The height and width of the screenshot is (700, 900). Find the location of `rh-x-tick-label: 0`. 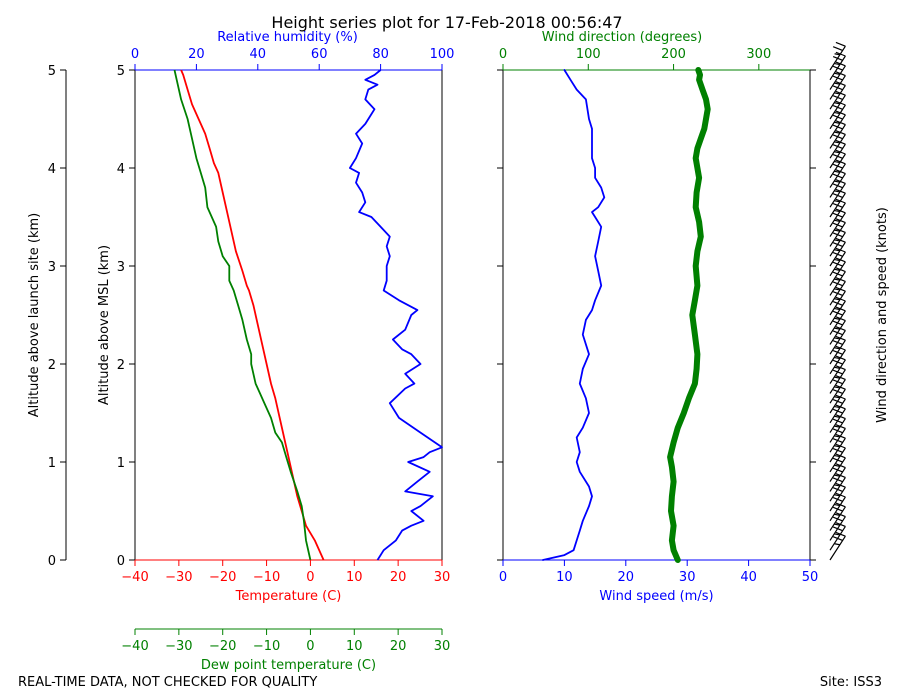

rh-x-tick-label: 0 is located at coordinates (135, 54).